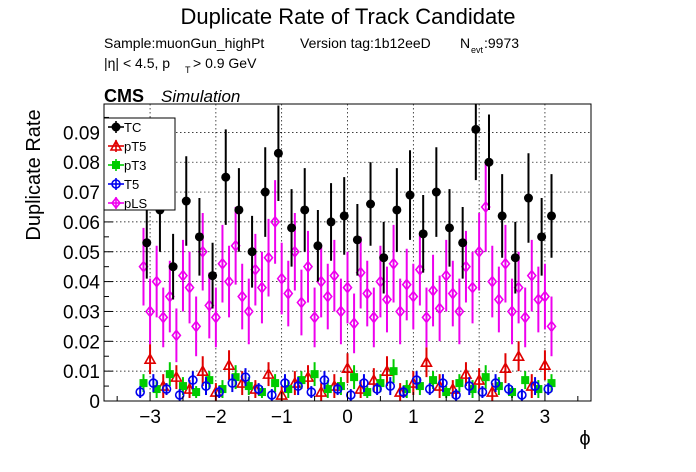  I want to click on y-axis-label: Duplicate Rate, so click(34, 174).